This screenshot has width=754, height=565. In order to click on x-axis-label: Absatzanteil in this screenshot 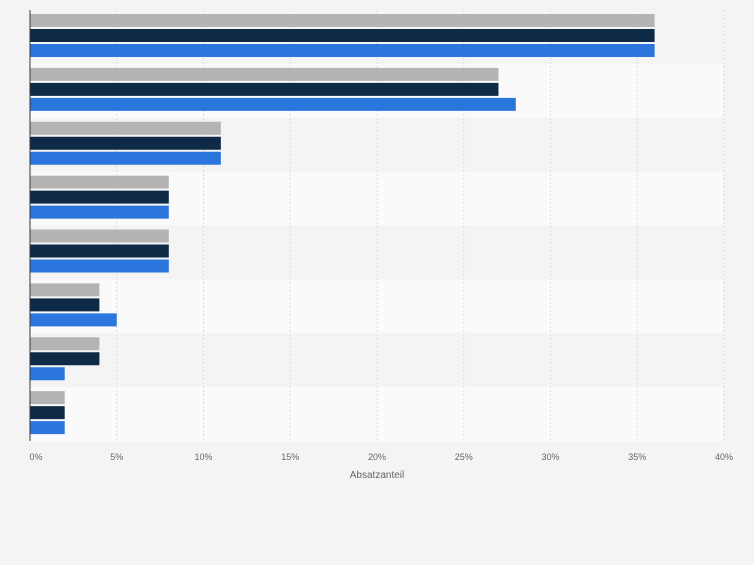, I will do `click(377, 475)`.